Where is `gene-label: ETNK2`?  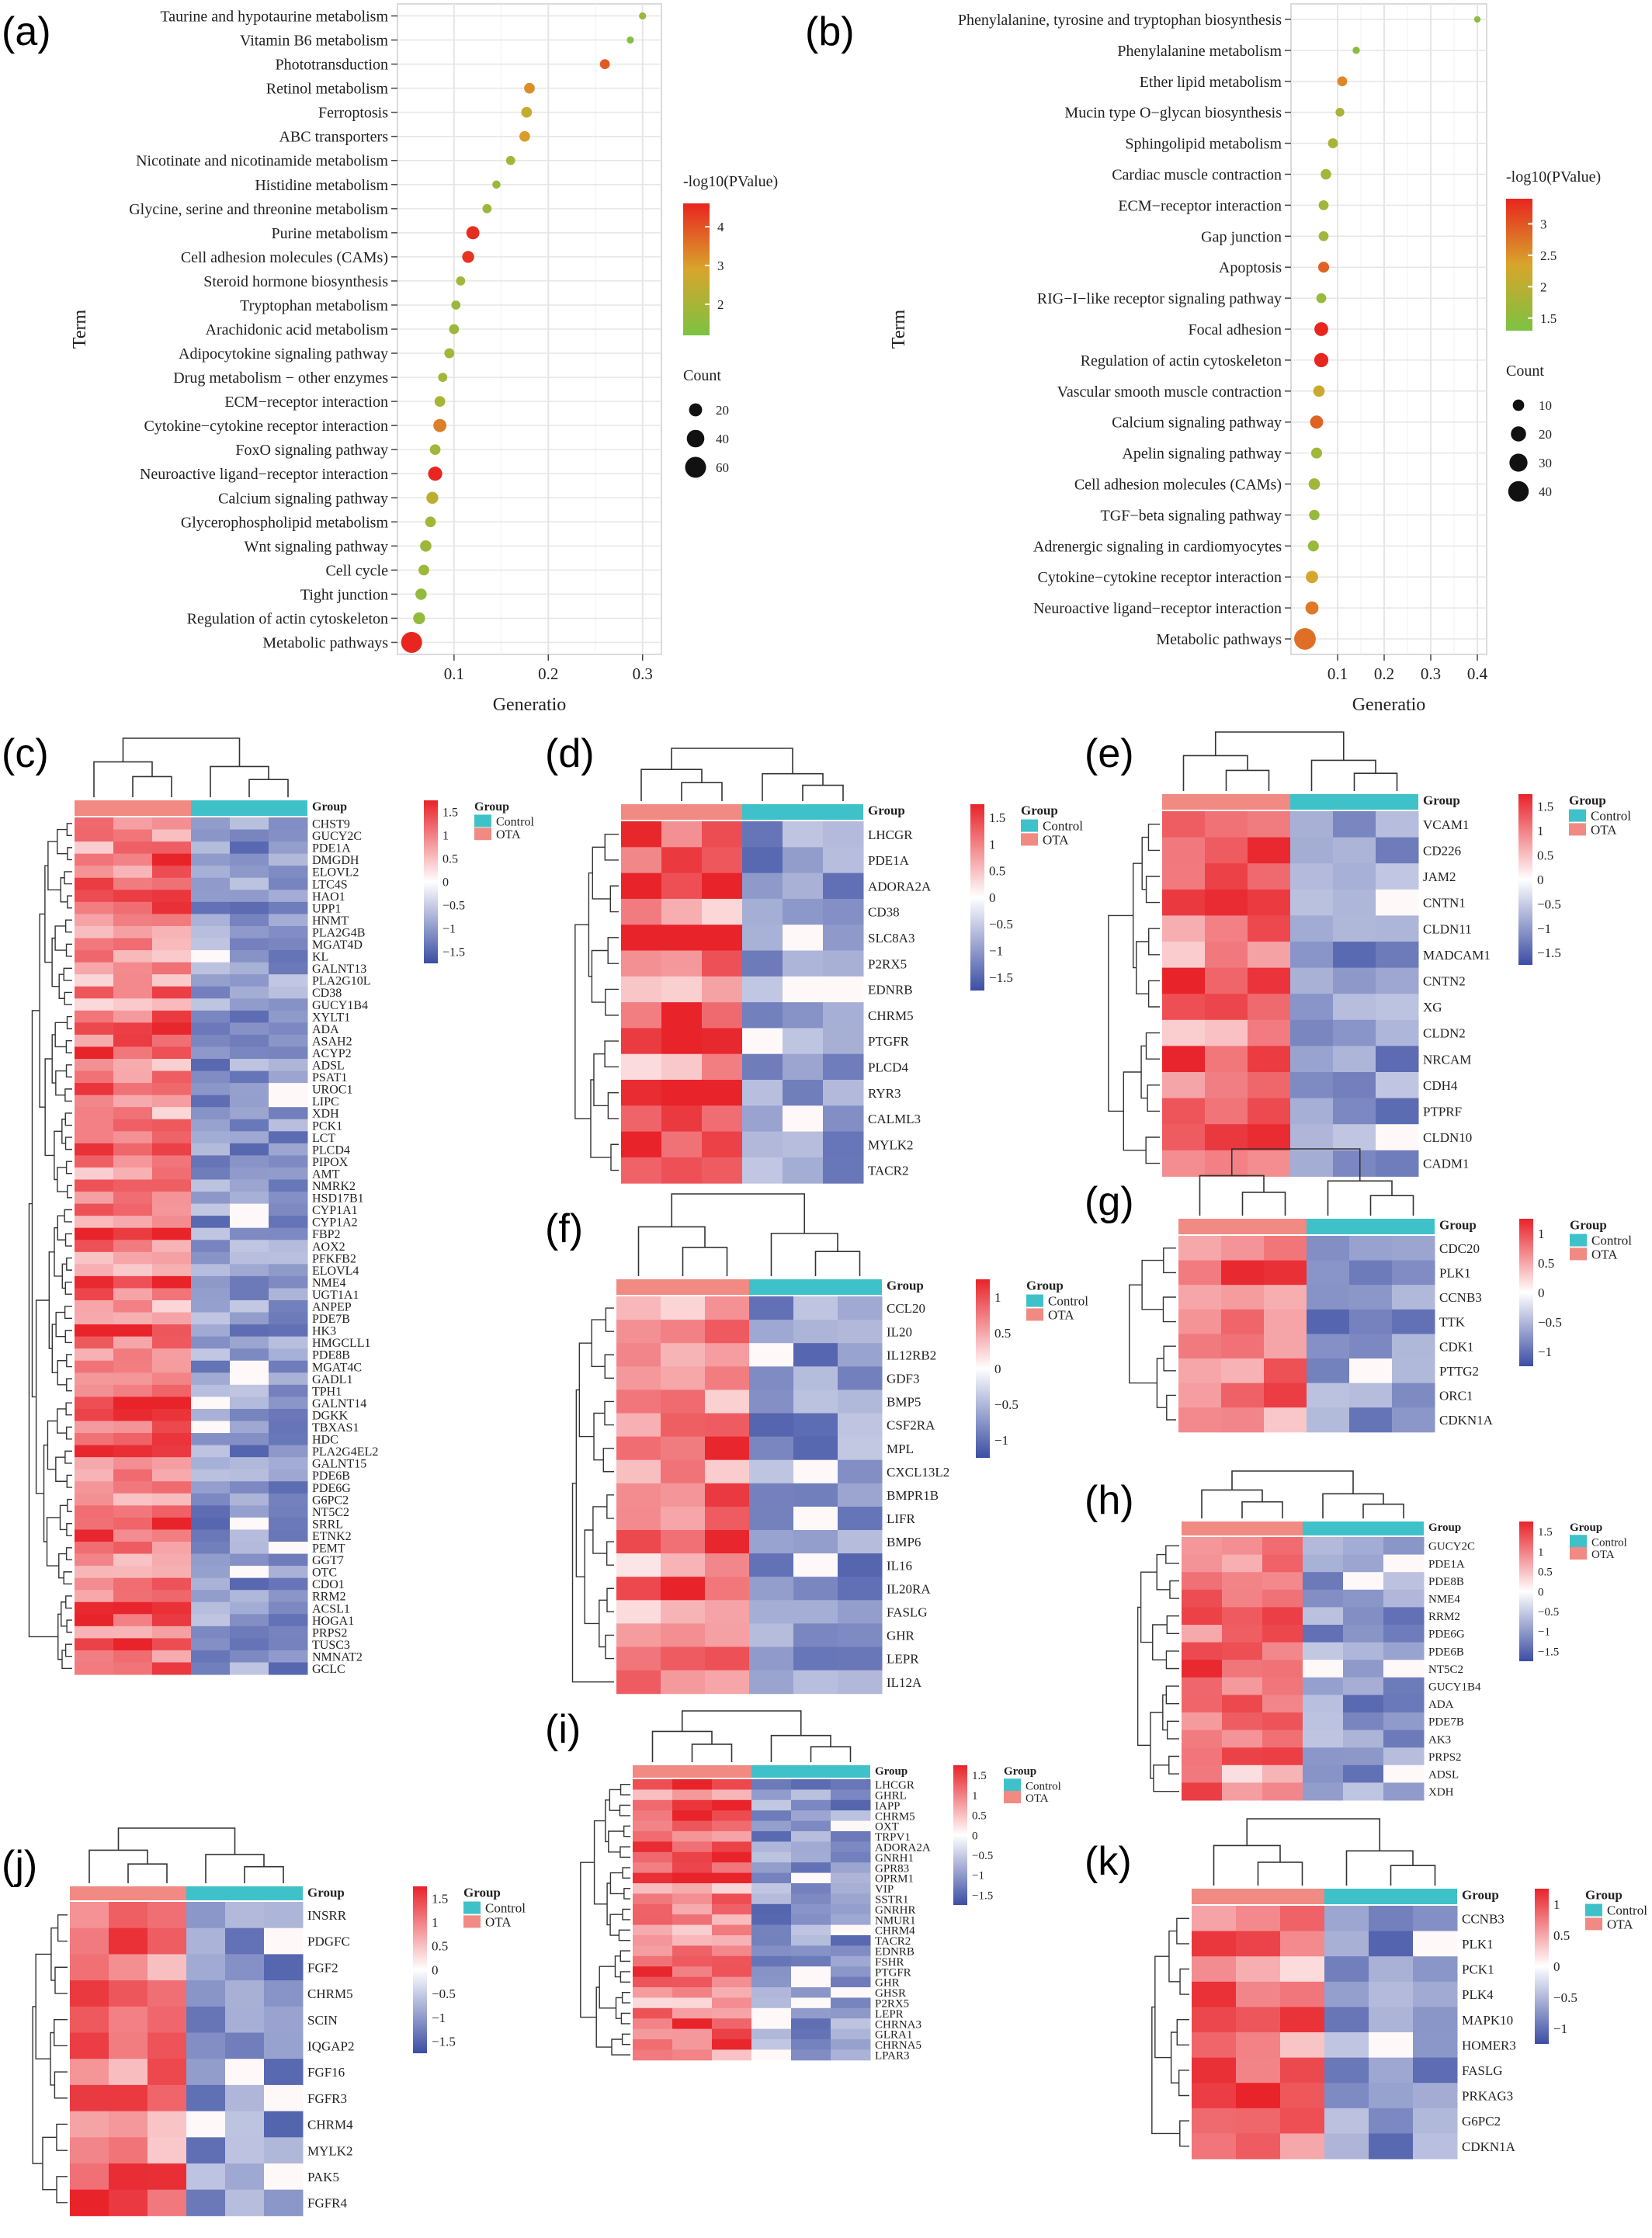 gene-label: ETNK2 is located at coordinates (332, 1536).